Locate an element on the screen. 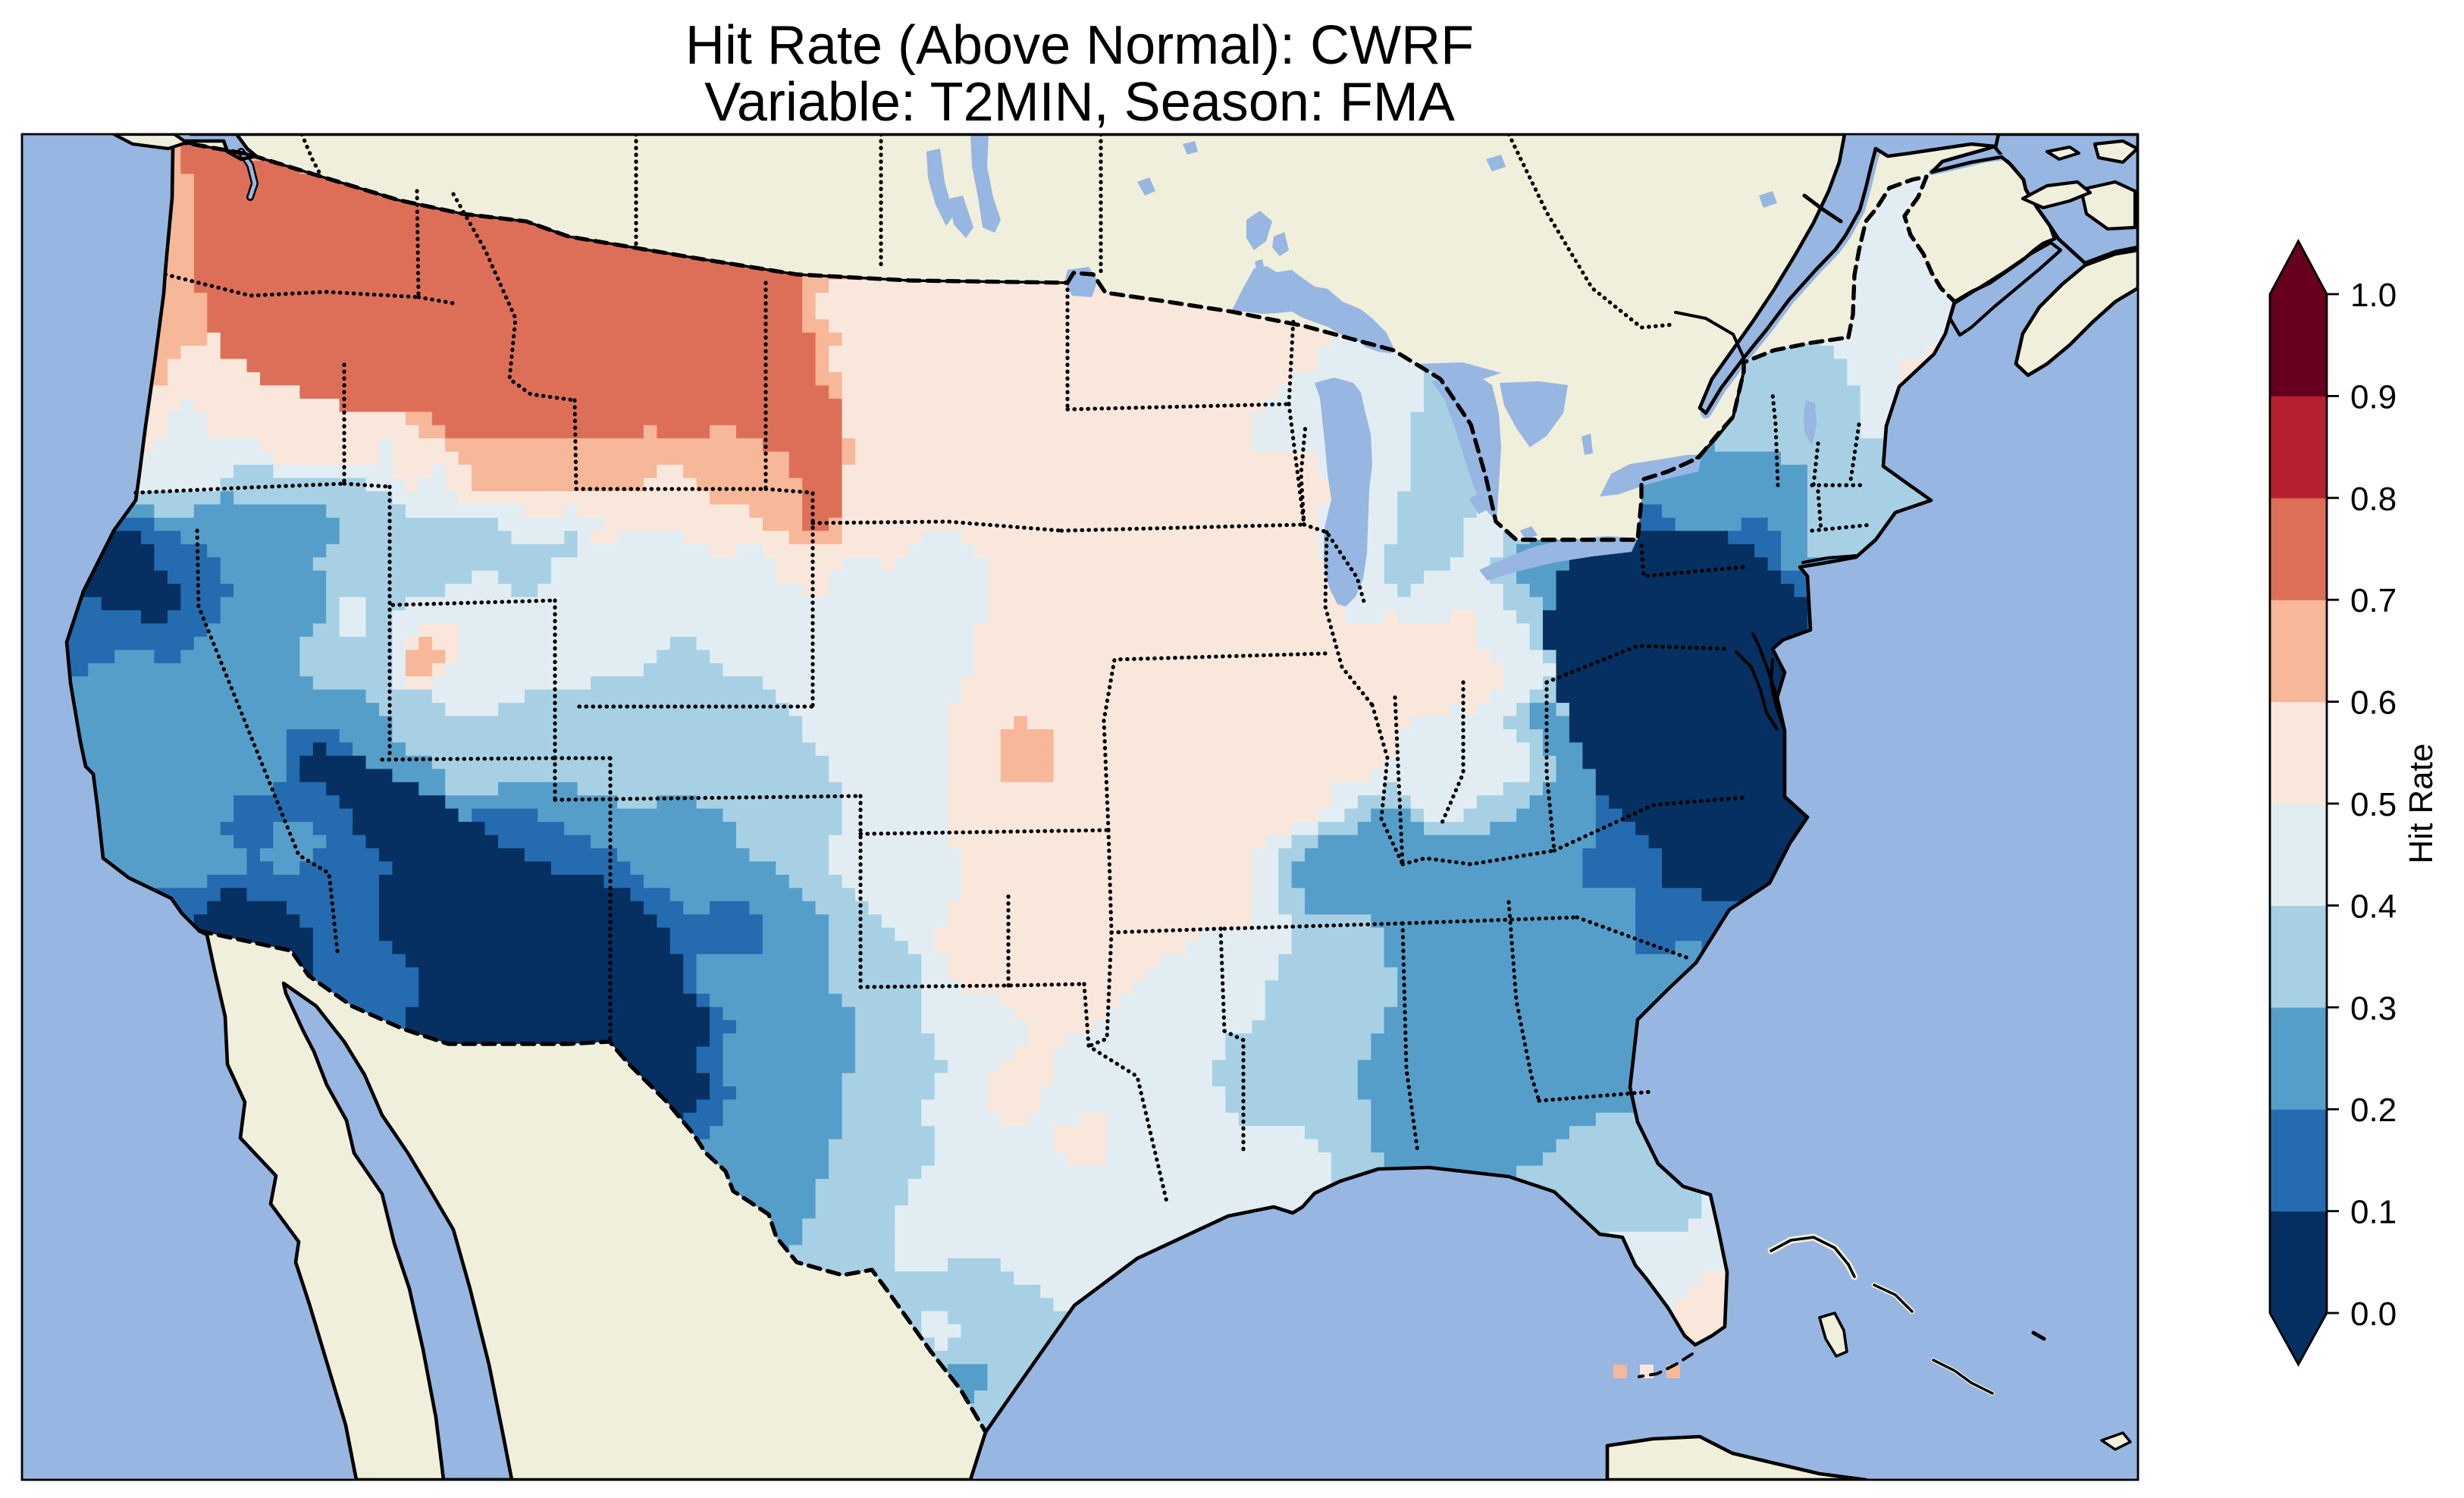 Image resolution: width=2464 pixels, height=1498 pixels. svg-text: 0.3 is located at coordinates (2374, 1009).